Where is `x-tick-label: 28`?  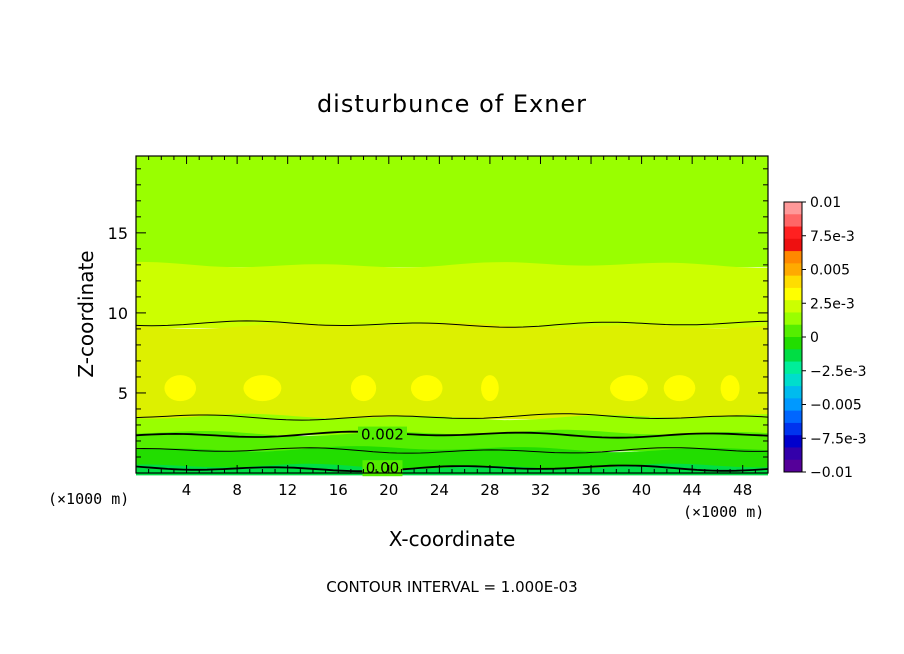 x-tick-label: 28 is located at coordinates (489, 490).